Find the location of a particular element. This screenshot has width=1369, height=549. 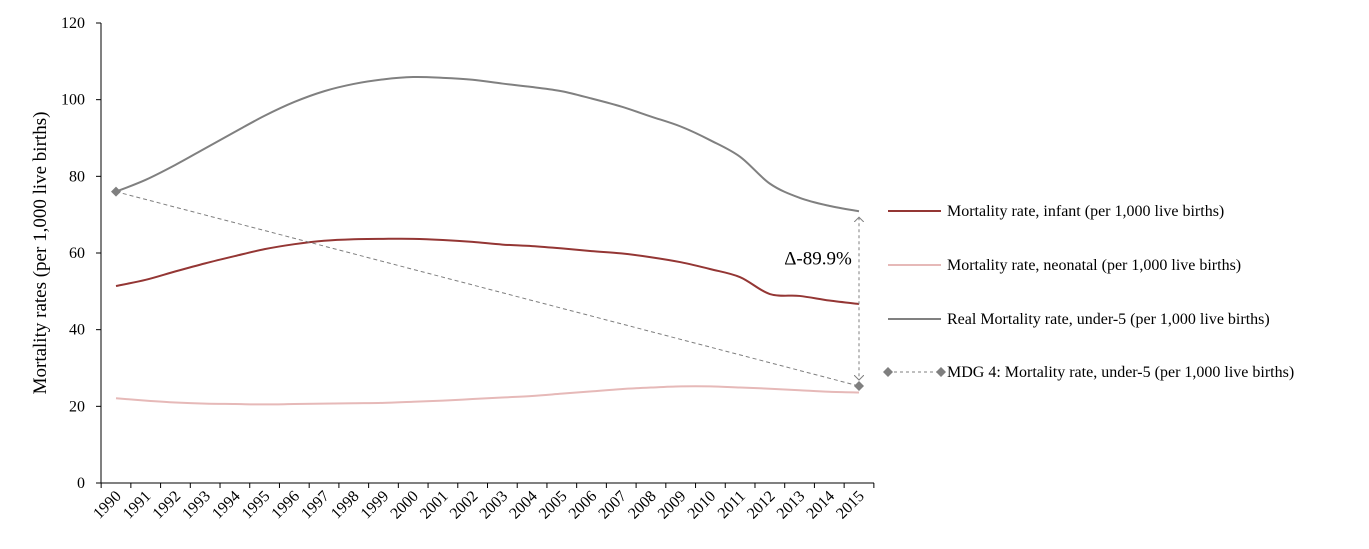

real-under5-mortality-line is located at coordinates (487, 144).